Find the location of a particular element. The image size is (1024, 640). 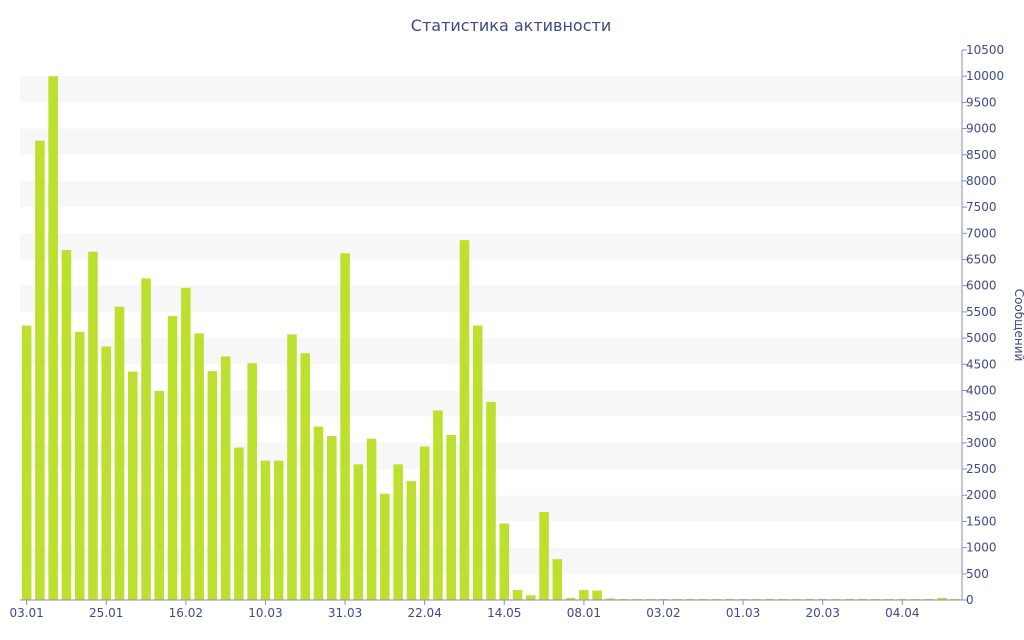

x-tick-label: 22.04 is located at coordinates (424, 613).